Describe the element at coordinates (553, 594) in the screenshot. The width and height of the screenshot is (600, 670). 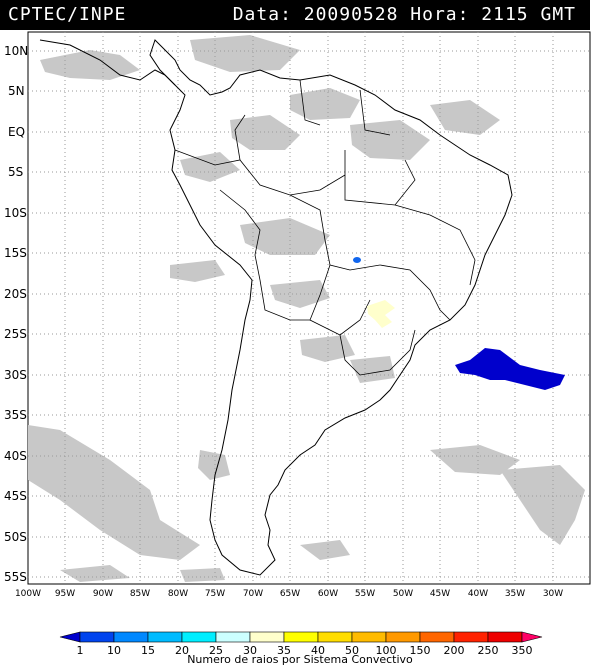
I see `lon-label: 30W` at that location.